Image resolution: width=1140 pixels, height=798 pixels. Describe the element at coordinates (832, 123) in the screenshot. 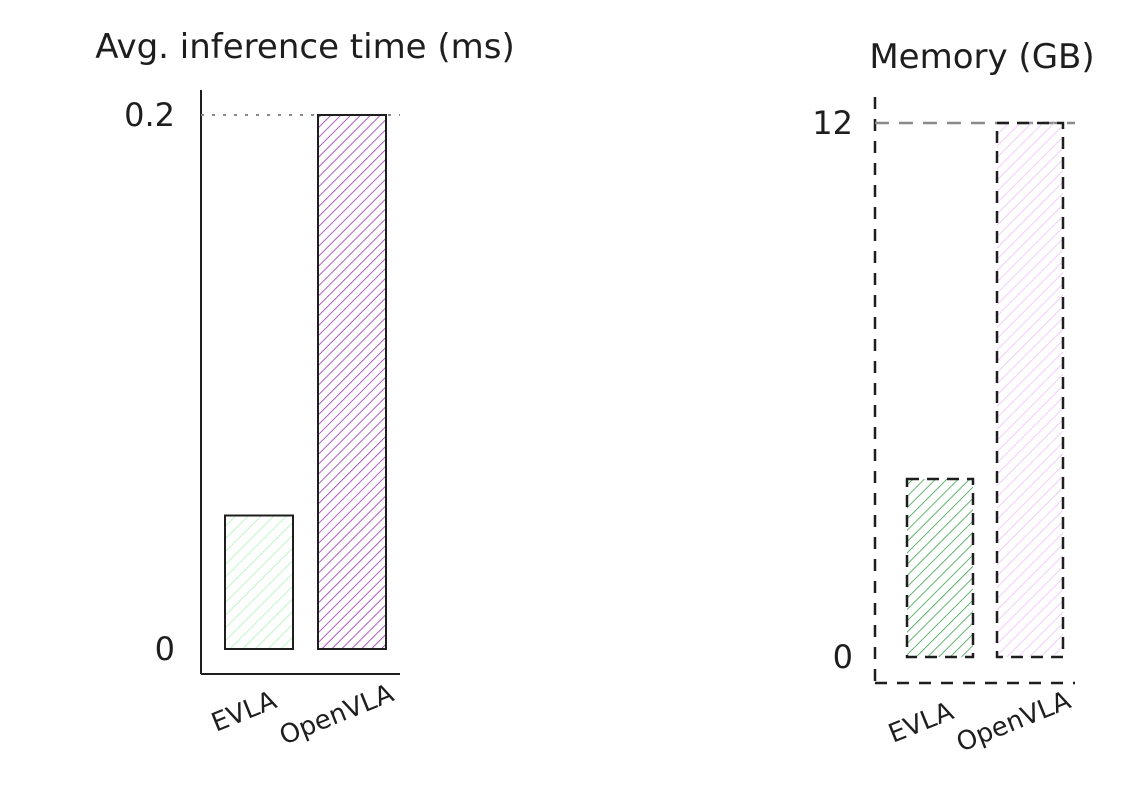

I see `y-tick-label: 12` at that location.